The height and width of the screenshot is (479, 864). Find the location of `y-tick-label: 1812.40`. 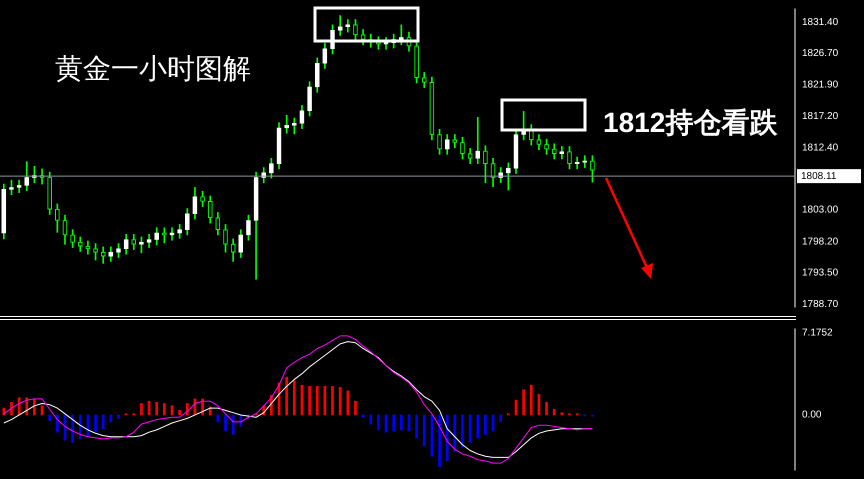

y-tick-label: 1812.40 is located at coordinates (820, 148).